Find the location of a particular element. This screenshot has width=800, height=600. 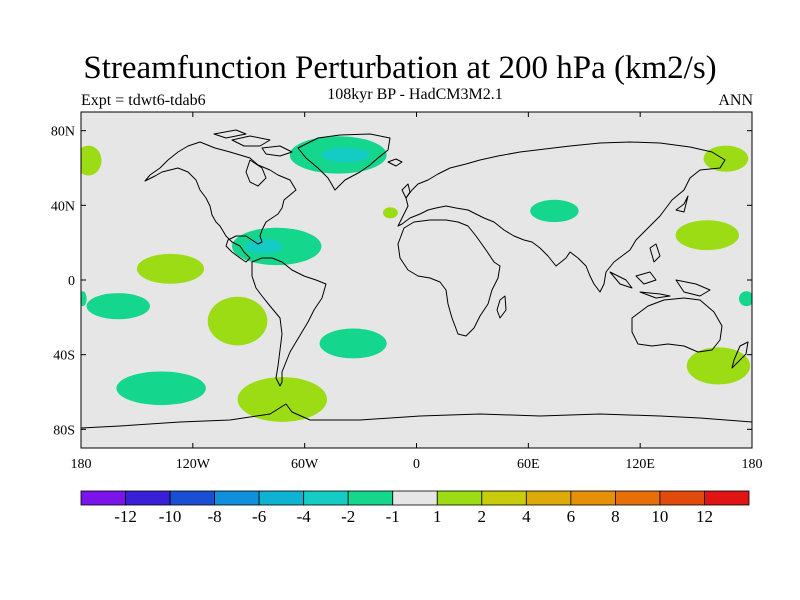

tropical-pacific-positive is located at coordinates (170, 268).